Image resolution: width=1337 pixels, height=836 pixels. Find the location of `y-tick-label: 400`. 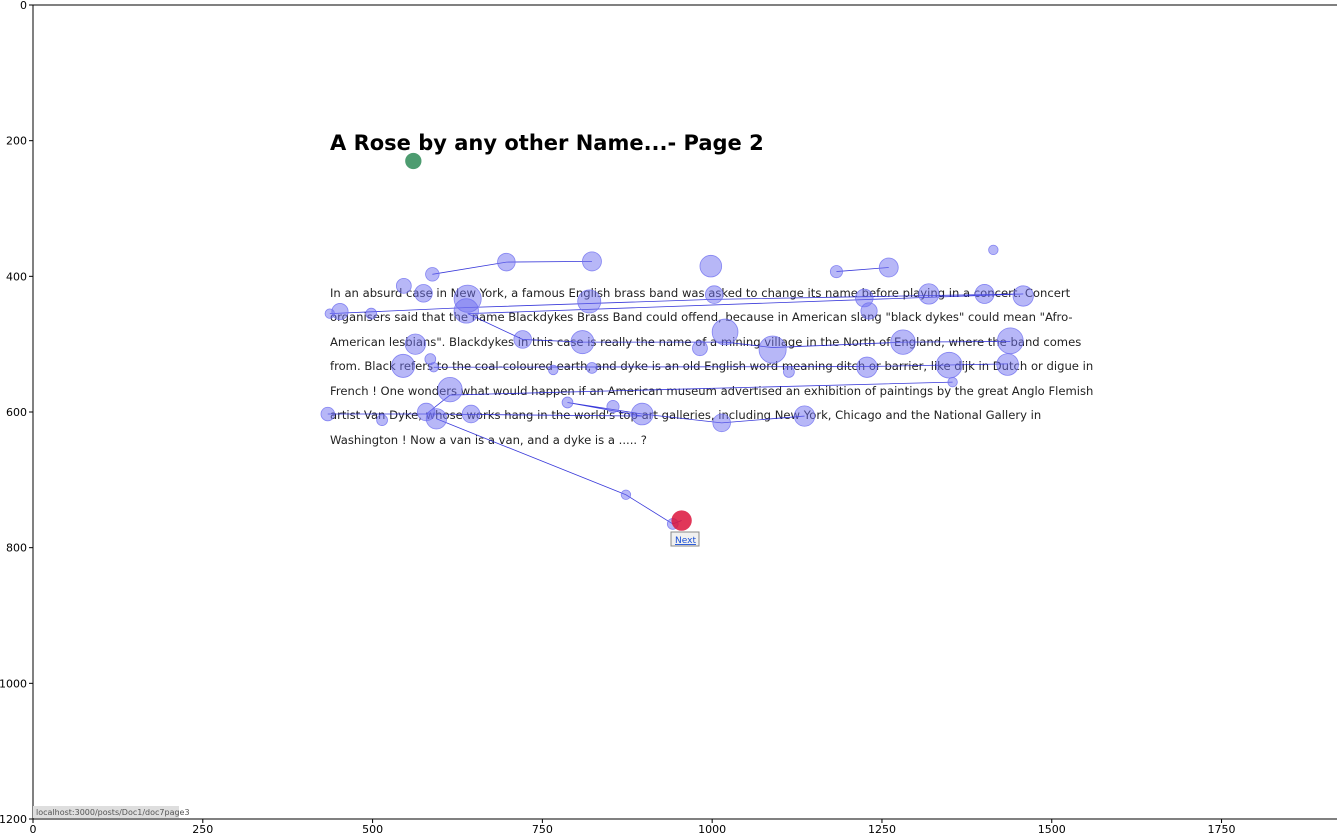

y-tick-label: 400 is located at coordinates (16, 276).